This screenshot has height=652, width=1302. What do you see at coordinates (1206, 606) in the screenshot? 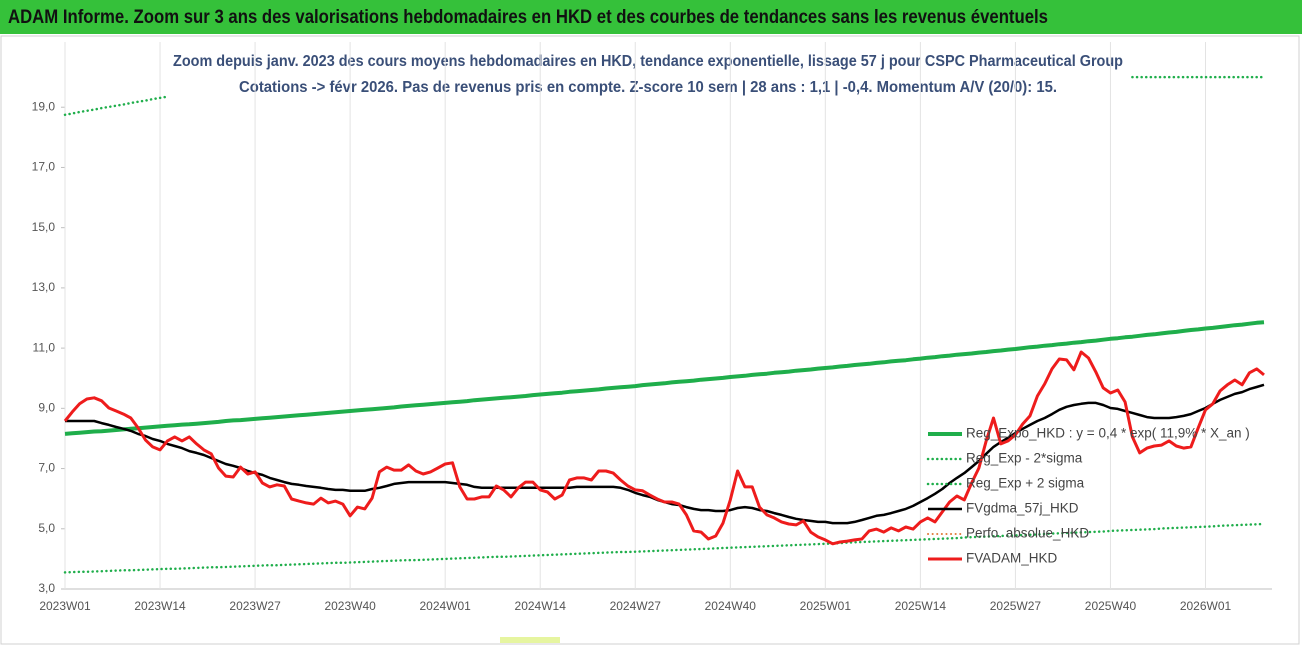
I see `x-tick-label: 2026W01` at bounding box center [1206, 606].